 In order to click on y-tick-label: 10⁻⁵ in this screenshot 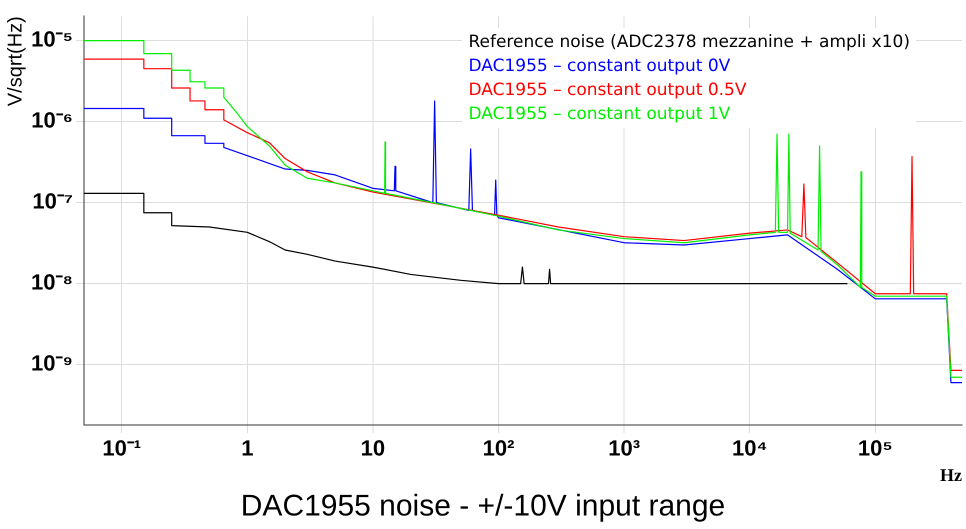, I will do `click(52, 39)`.